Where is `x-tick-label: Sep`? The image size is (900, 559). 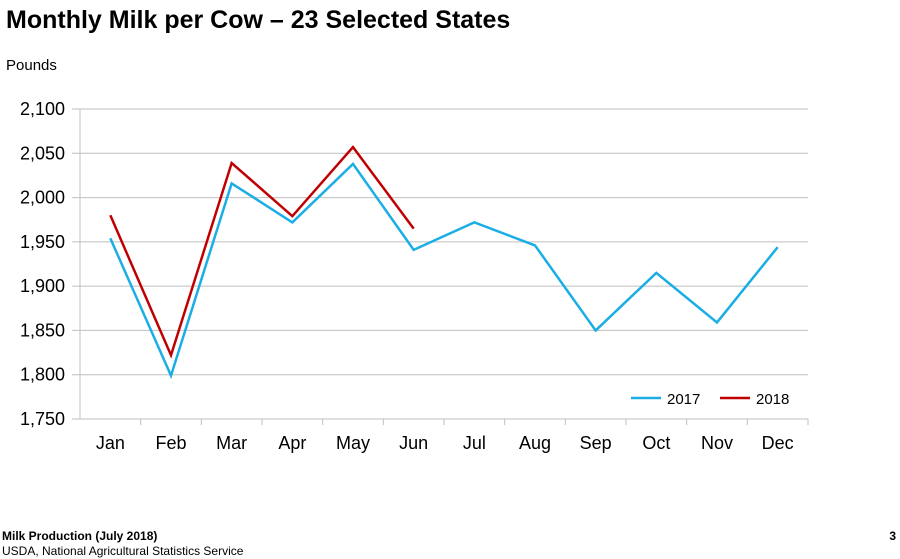 x-tick-label: Sep is located at coordinates (596, 443).